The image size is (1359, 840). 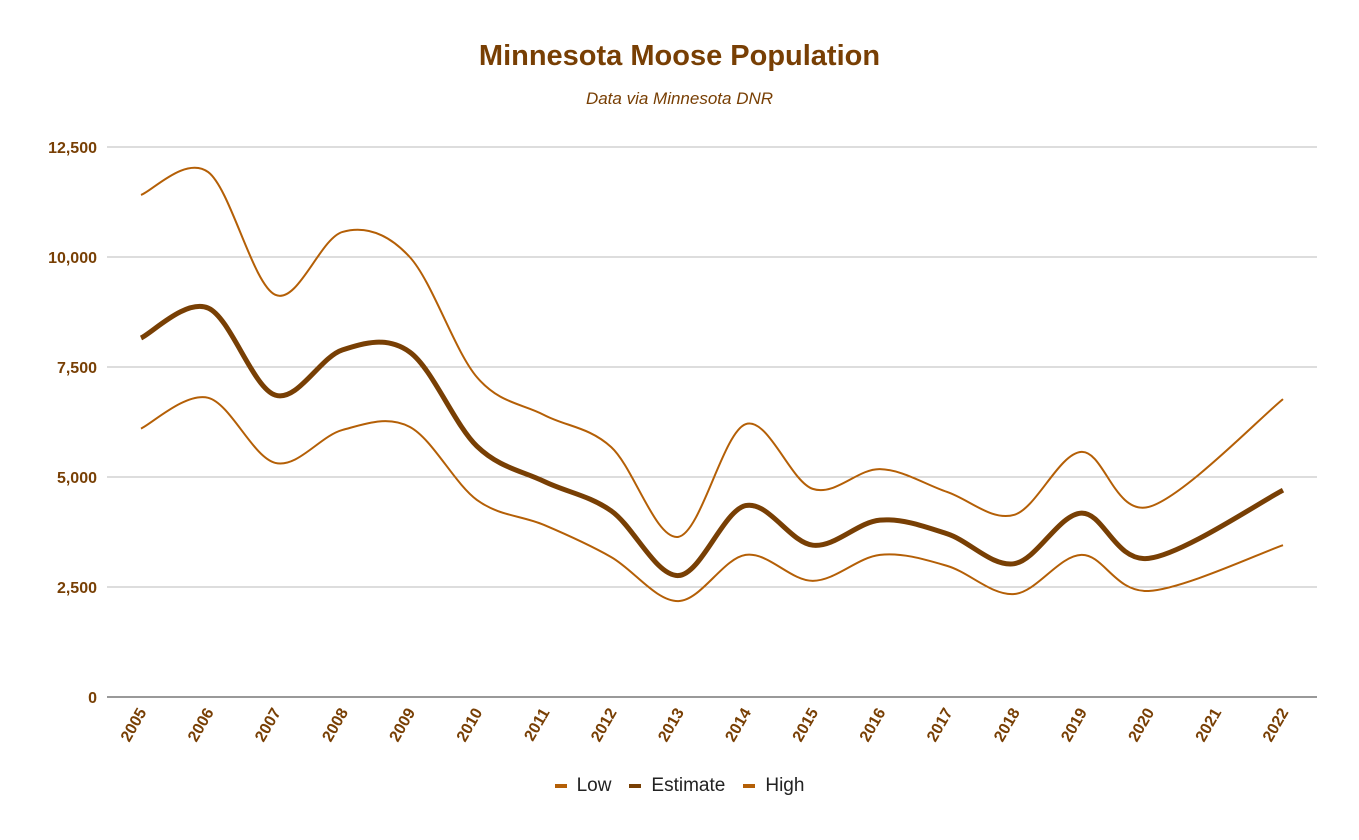 What do you see at coordinates (1074, 724) in the screenshot?
I see `x-tick-label: 2019` at bounding box center [1074, 724].